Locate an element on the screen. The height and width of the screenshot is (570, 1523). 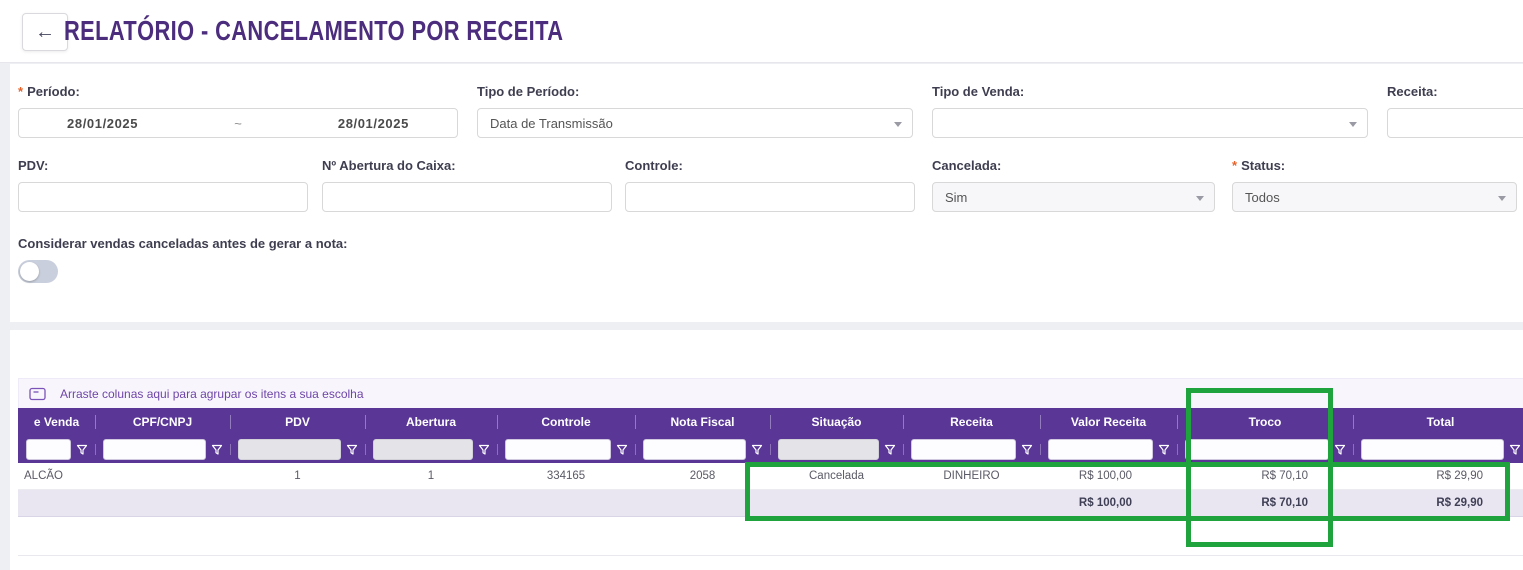
nota-fiscal-filter-input is located at coordinates (694, 449).